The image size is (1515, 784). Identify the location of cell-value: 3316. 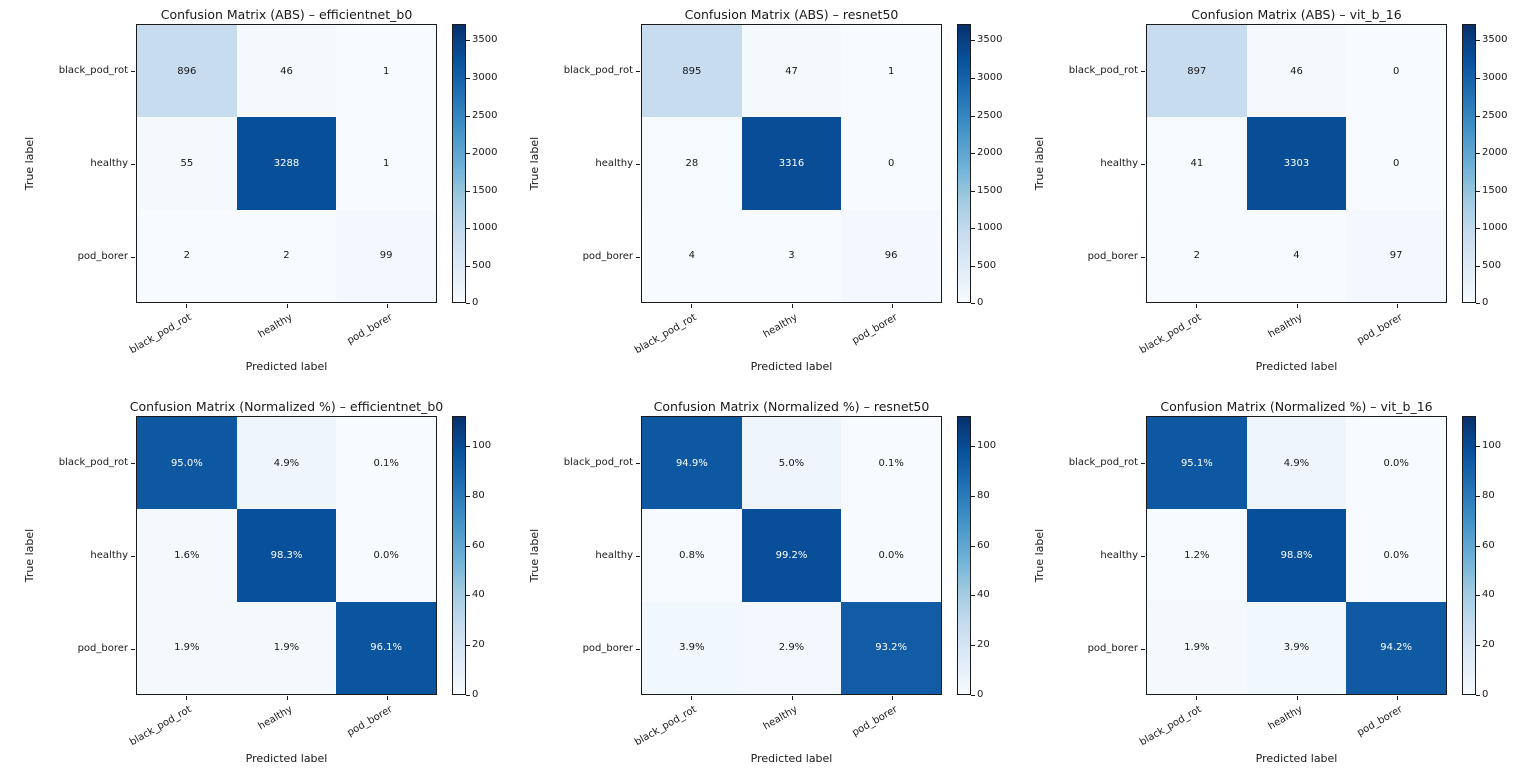
(791, 163).